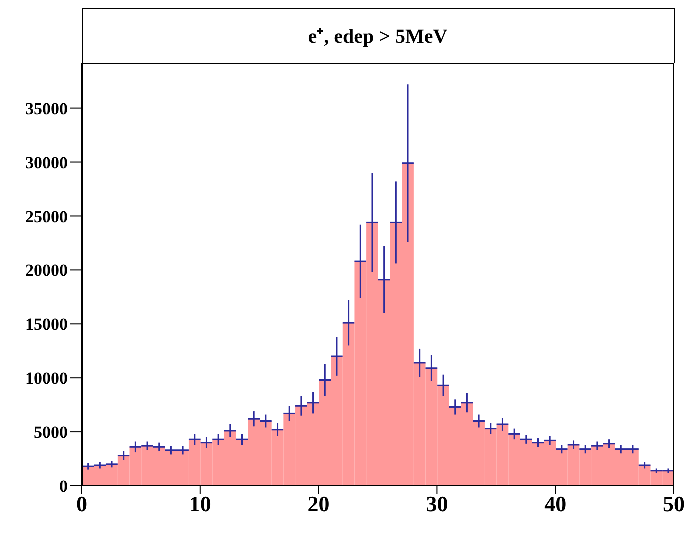 This screenshot has width=687, height=537. What do you see at coordinates (47, 324) in the screenshot?
I see `y-tick-label: 15000` at bounding box center [47, 324].